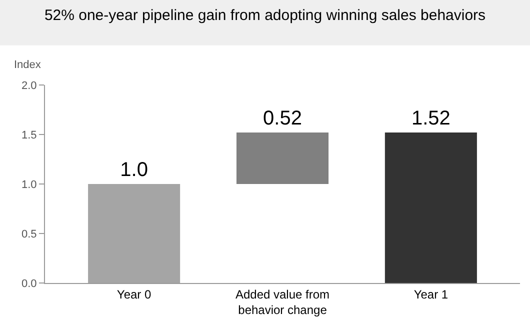  What do you see at coordinates (282, 302) in the screenshot?
I see `x-tick-label: Added value from behavior change` at bounding box center [282, 302].